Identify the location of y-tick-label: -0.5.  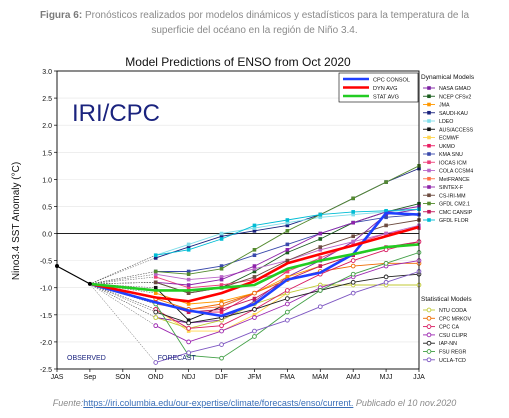
(46, 262).